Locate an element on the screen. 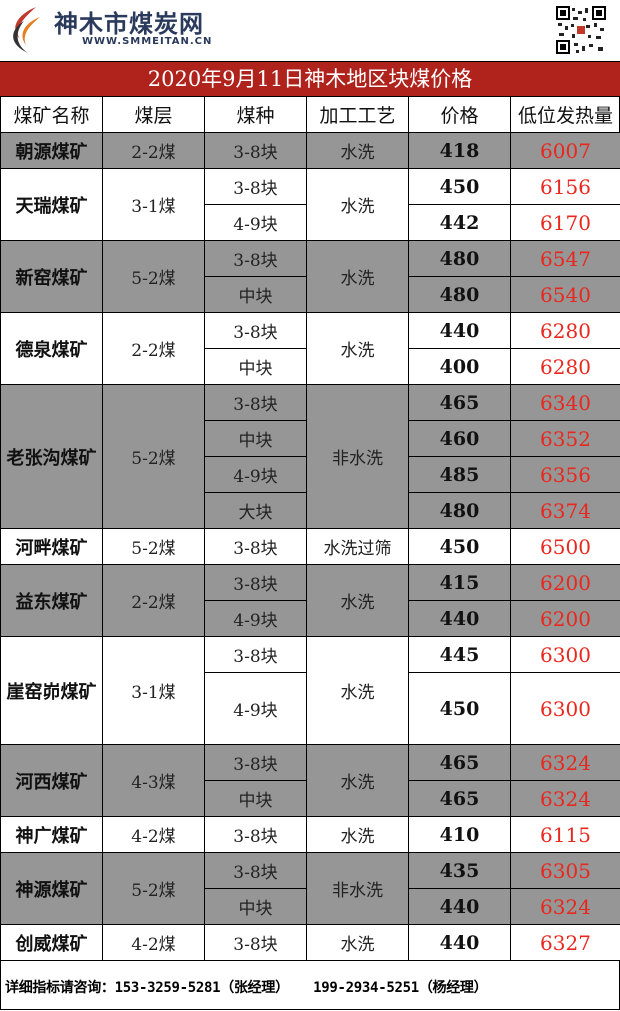  coal-seam: 4-3煤 is located at coordinates (154, 781).